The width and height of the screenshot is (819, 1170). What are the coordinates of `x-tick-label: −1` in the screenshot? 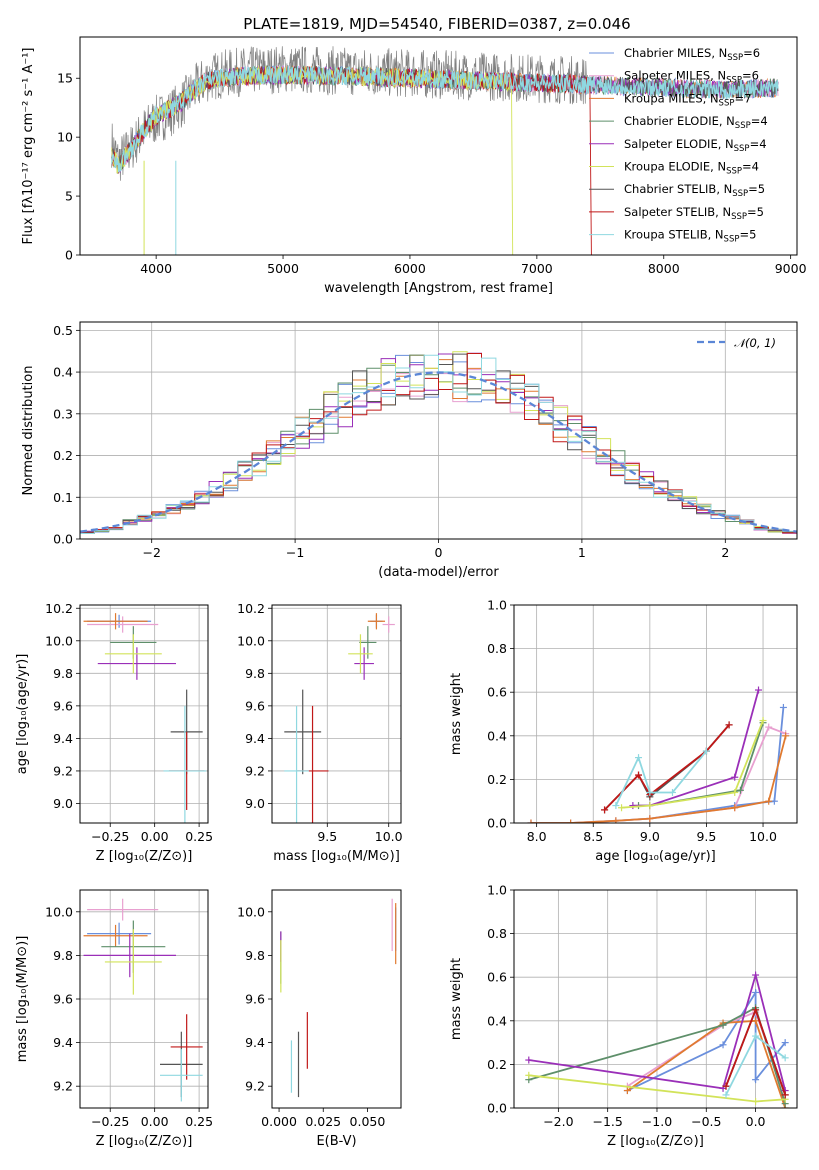 It's located at (295, 552).